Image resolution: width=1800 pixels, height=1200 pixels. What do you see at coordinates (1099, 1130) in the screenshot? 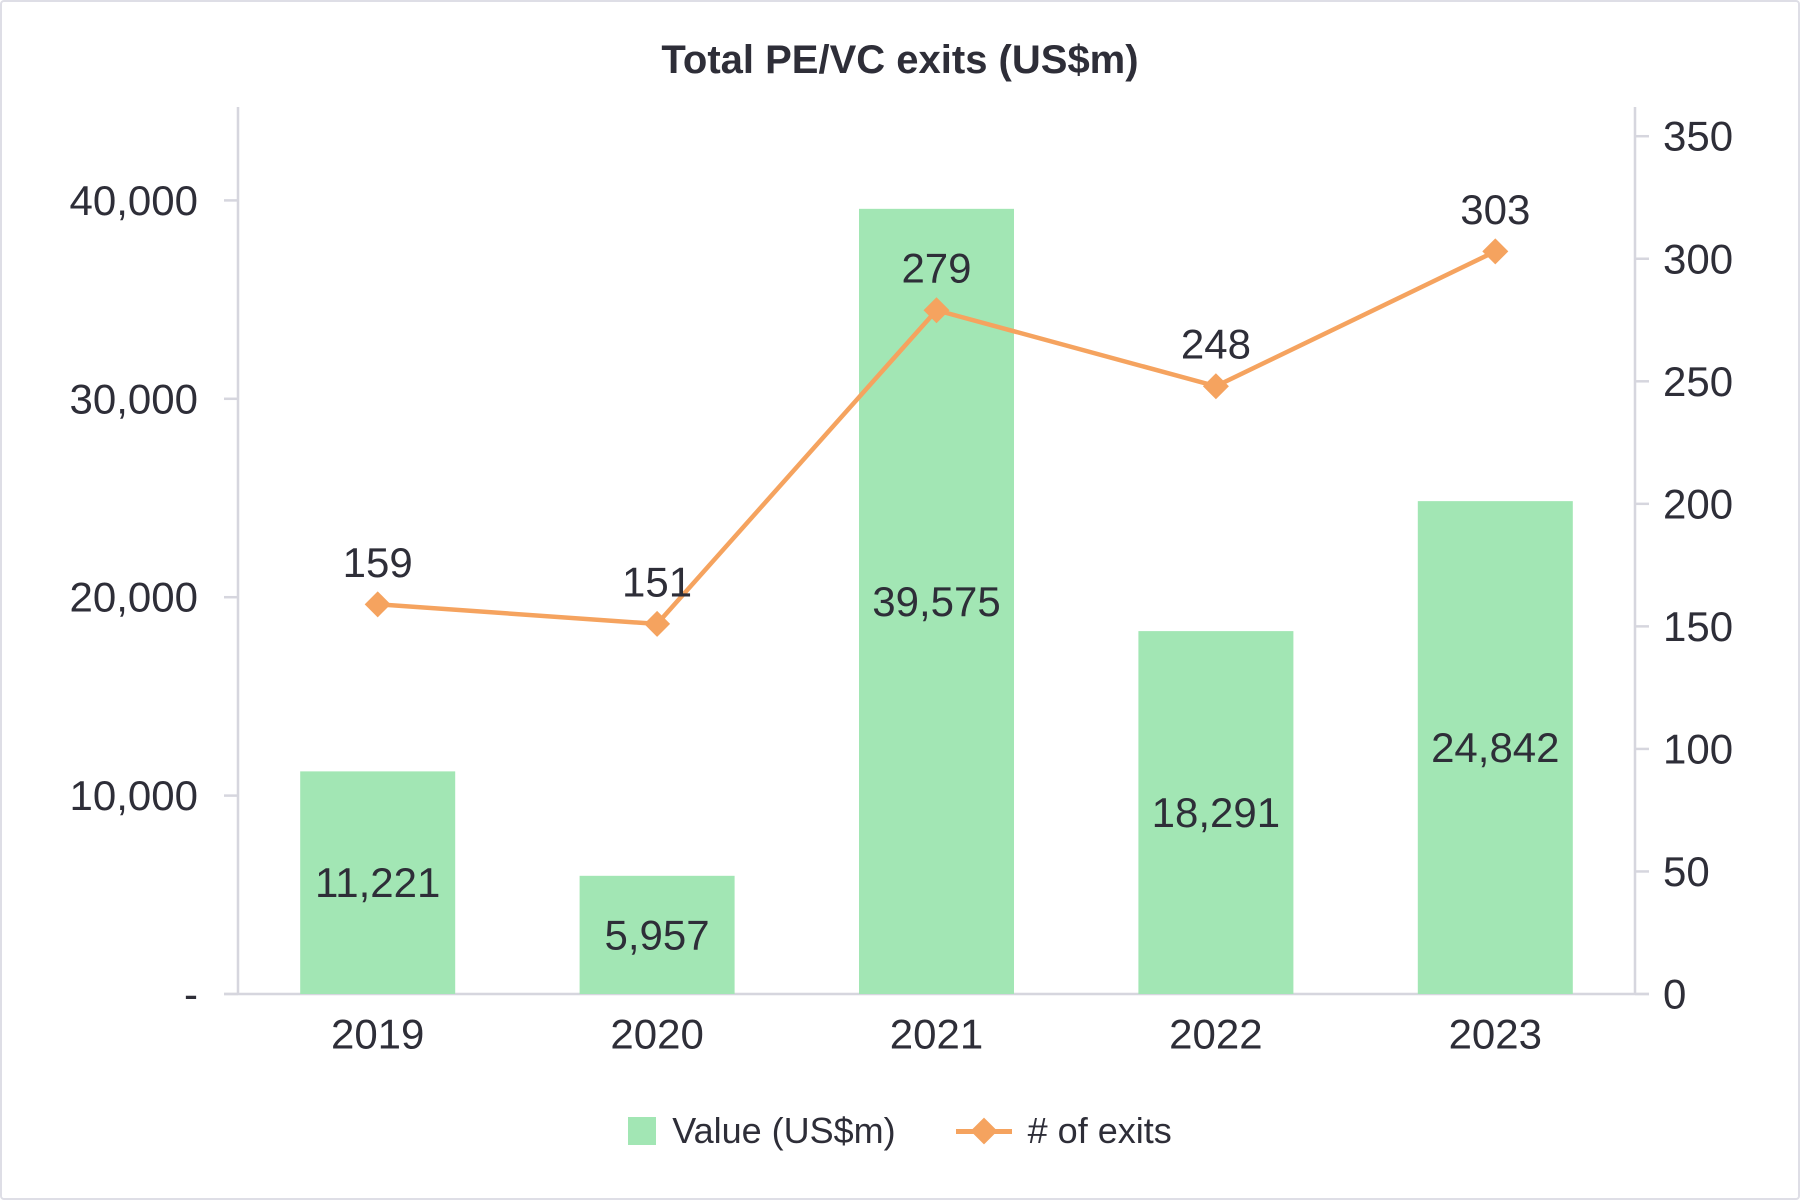
I see `legend-exits-label: # of exits` at bounding box center [1099, 1130].